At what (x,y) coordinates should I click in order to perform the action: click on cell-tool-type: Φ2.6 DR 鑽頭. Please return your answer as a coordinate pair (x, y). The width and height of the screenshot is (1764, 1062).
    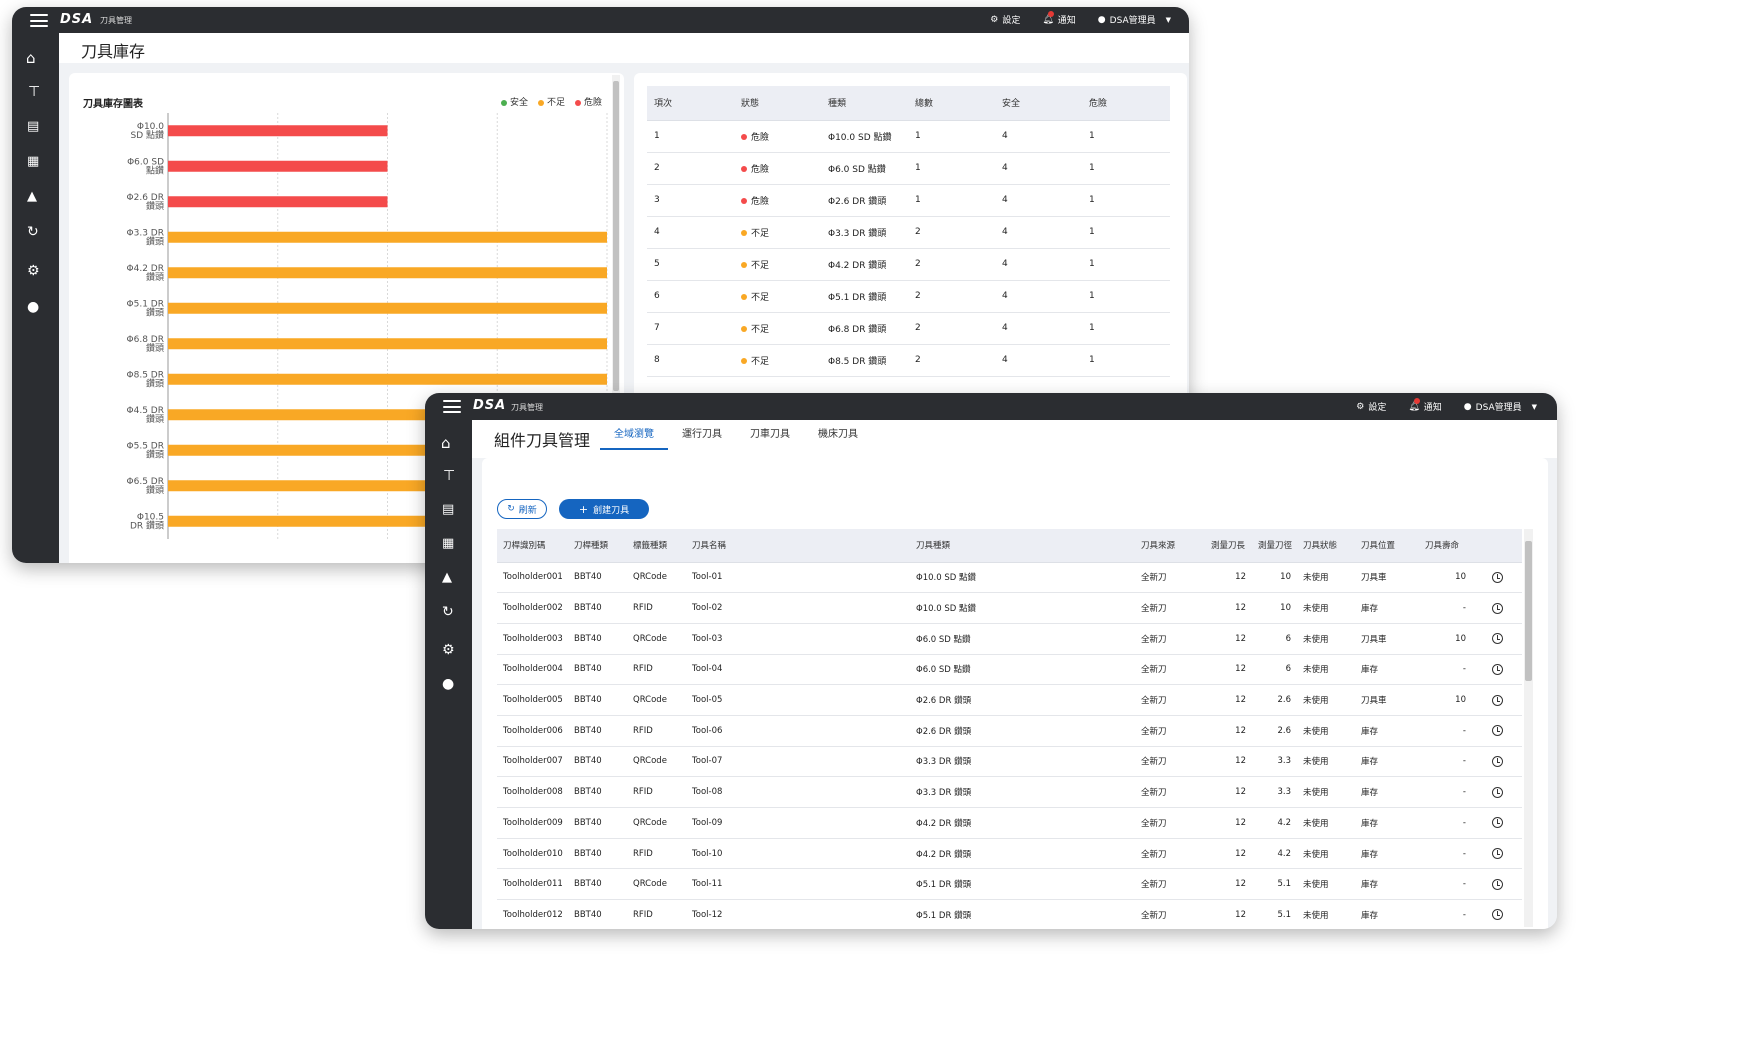
    Looking at the image, I should click on (1022, 731).